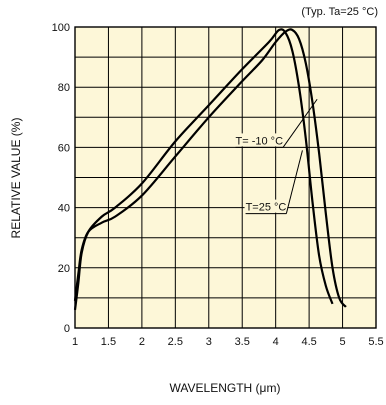 Image resolution: width=386 pixels, height=405 pixels. Describe the element at coordinates (339, 12) in the screenshot. I see `condition-note: (Typ. Ta=25 °C)` at that location.